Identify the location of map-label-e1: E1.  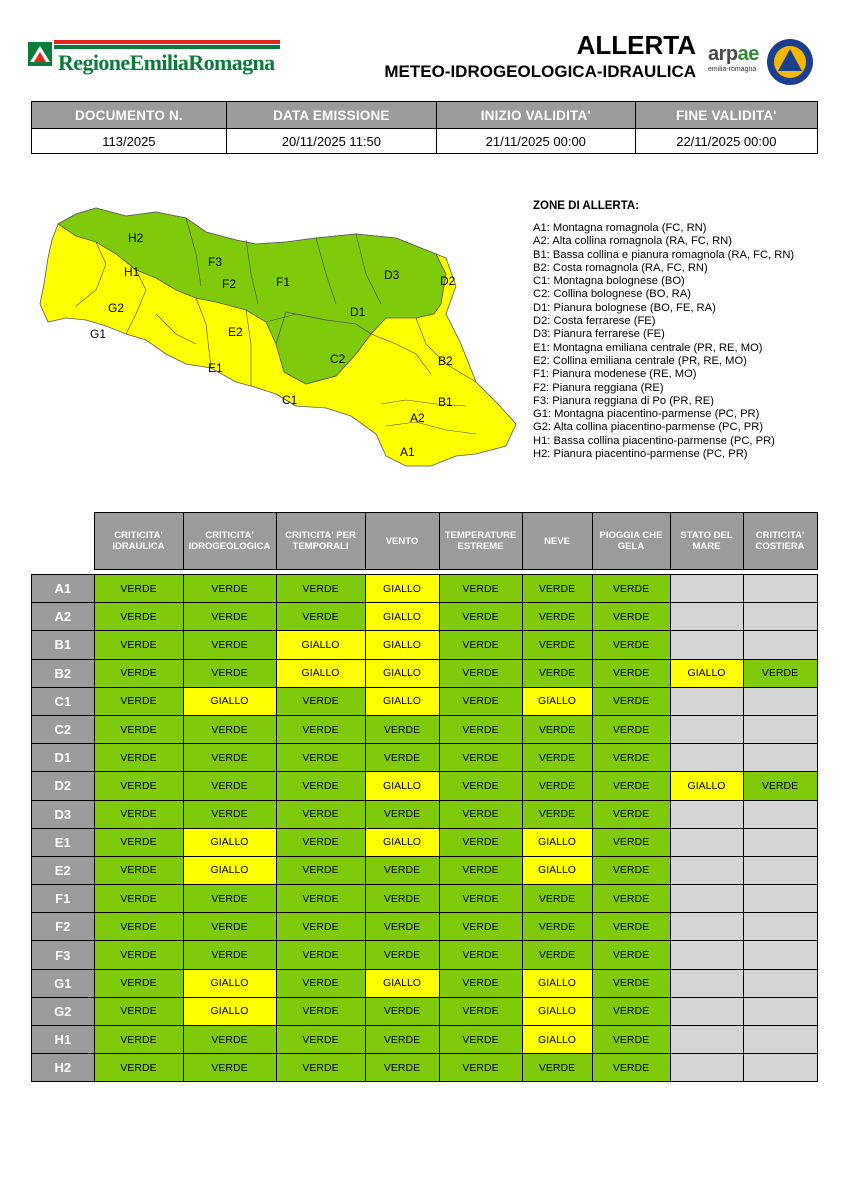
(215, 368).